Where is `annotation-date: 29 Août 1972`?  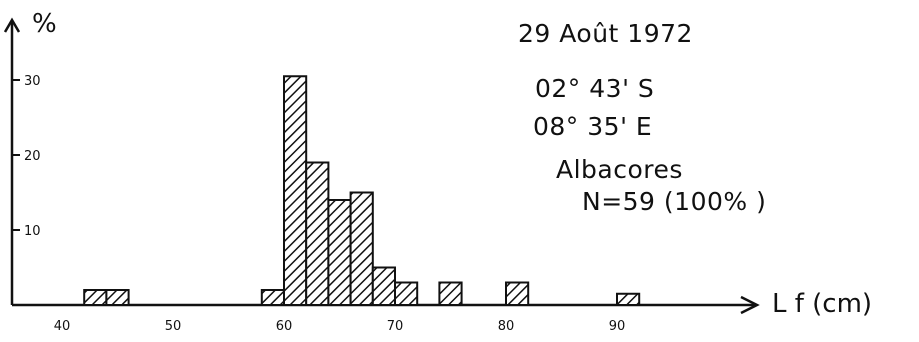
annotation-date: 29 Août 1972 is located at coordinates (605, 33).